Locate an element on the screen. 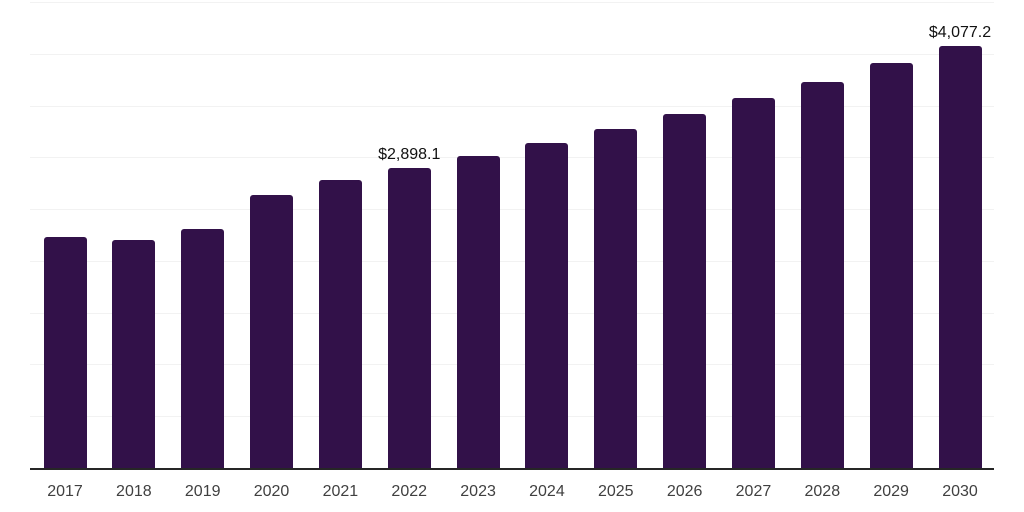 The image size is (1024, 512). bar-2022 is located at coordinates (409, 317).